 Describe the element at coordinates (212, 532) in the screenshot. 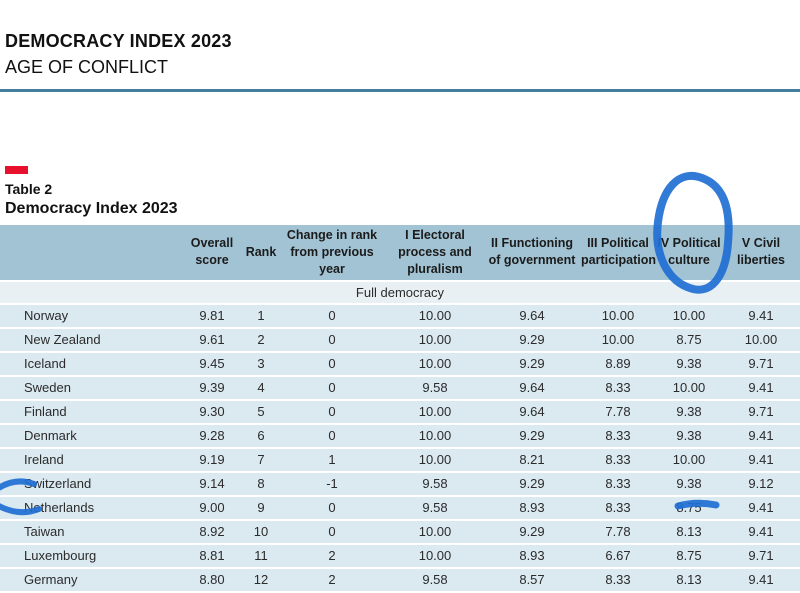

I see `overall-score-cell: 8.92` at that location.